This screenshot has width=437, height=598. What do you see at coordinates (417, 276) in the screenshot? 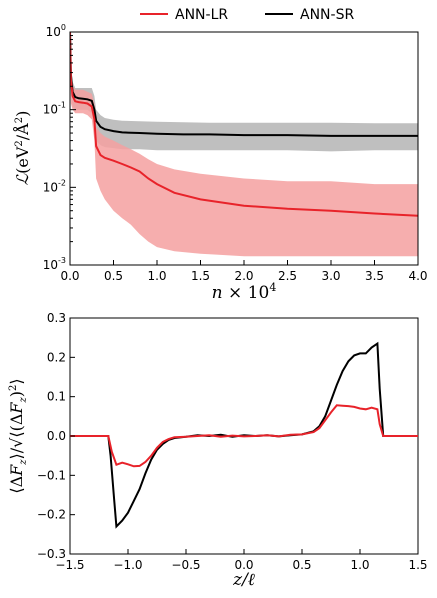
I see `loss-xtick-label: 4.0` at bounding box center [417, 276].